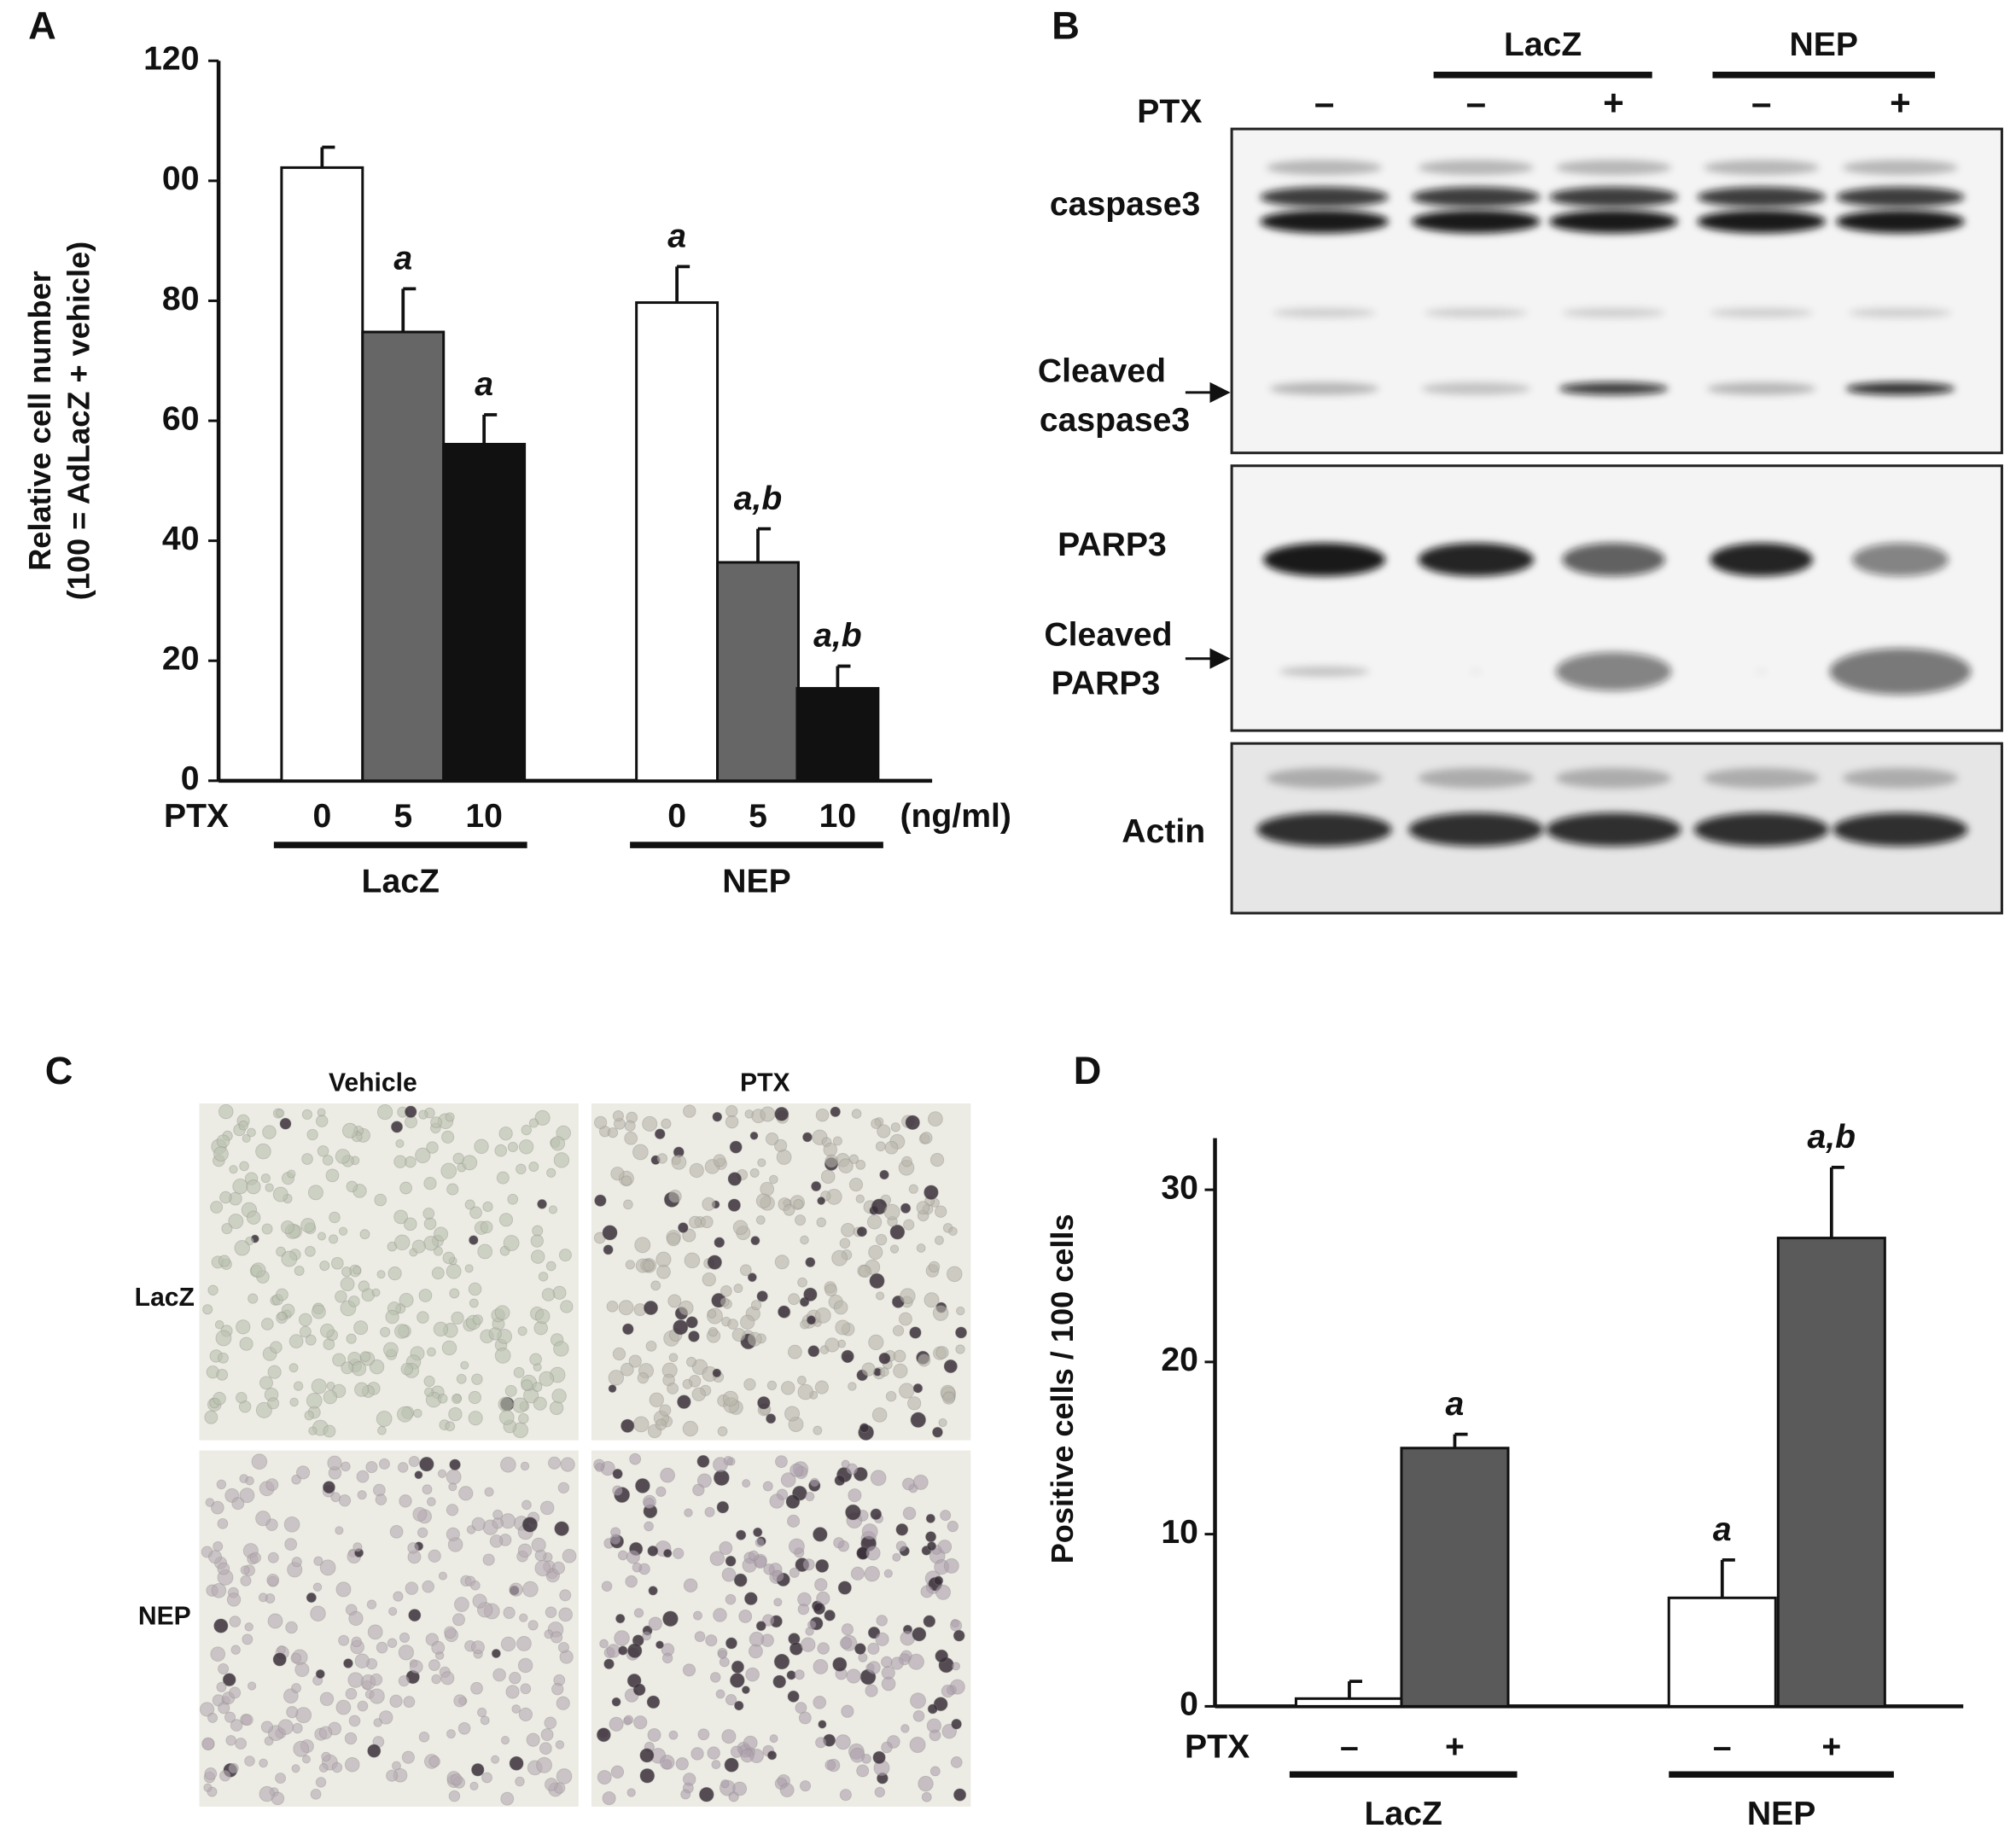 This screenshot has height=1834, width=2016. What do you see at coordinates (181, 659) in the screenshot?
I see `y-tick-label: 20` at bounding box center [181, 659].